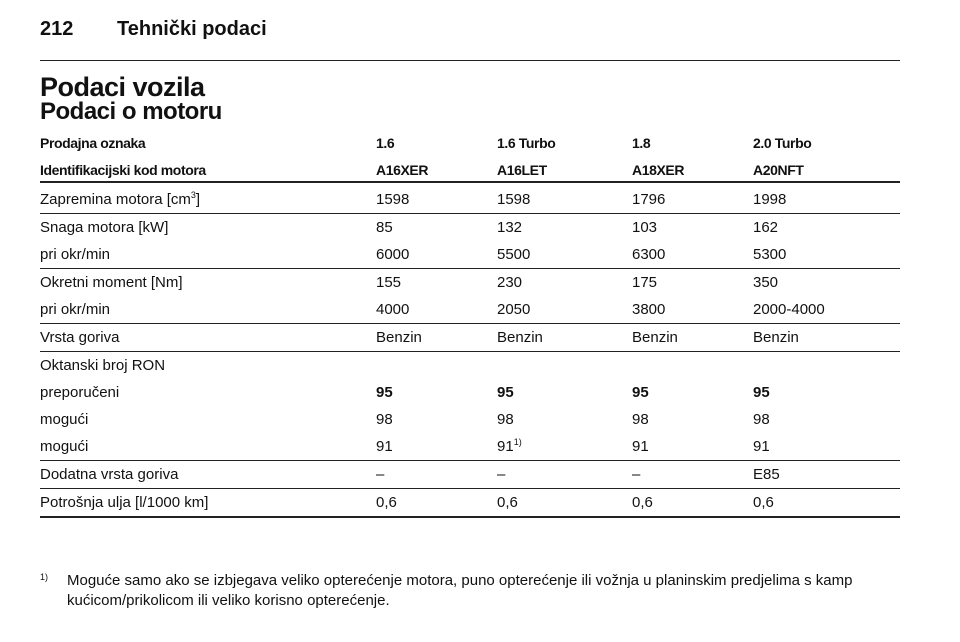 The width and height of the screenshot is (960, 642). Describe the element at coordinates (782, 143) in the screenshot. I see `column-header: 2.0 Turbo` at that location.